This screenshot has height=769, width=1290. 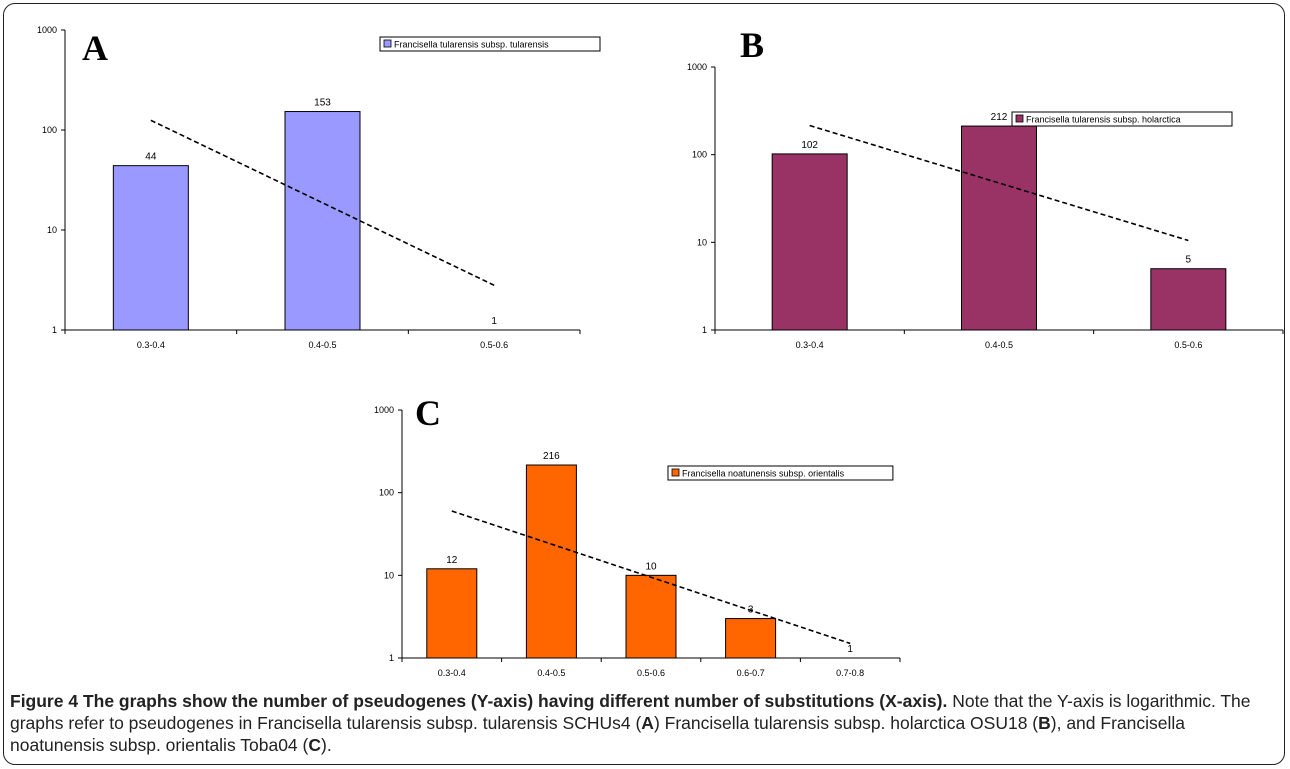 I want to click on legend-label: Francisella tularensis subsp. tularensis, so click(x=471, y=45).